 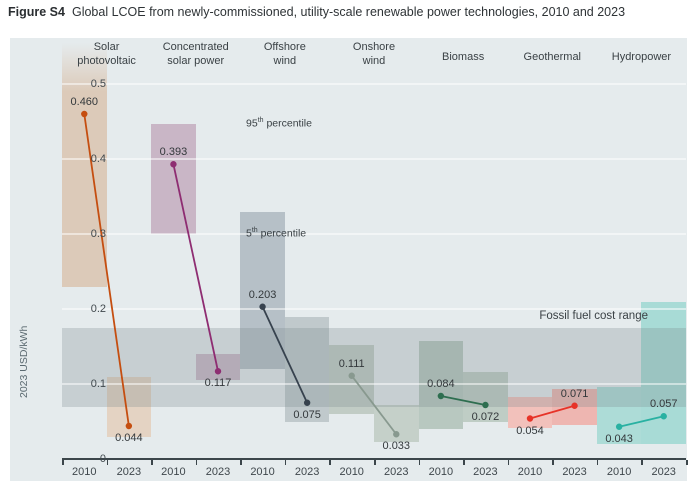 What do you see at coordinates (262, 294) in the screenshot?
I see `value-label-offshore-wind-2010: 0.203` at bounding box center [262, 294].